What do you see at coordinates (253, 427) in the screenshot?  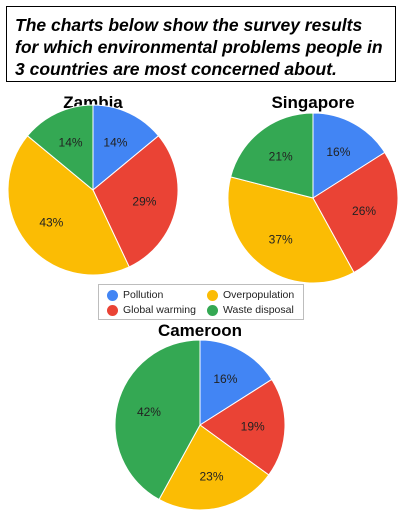 I see `cameroon-label-global-warming: 19%` at bounding box center [253, 427].